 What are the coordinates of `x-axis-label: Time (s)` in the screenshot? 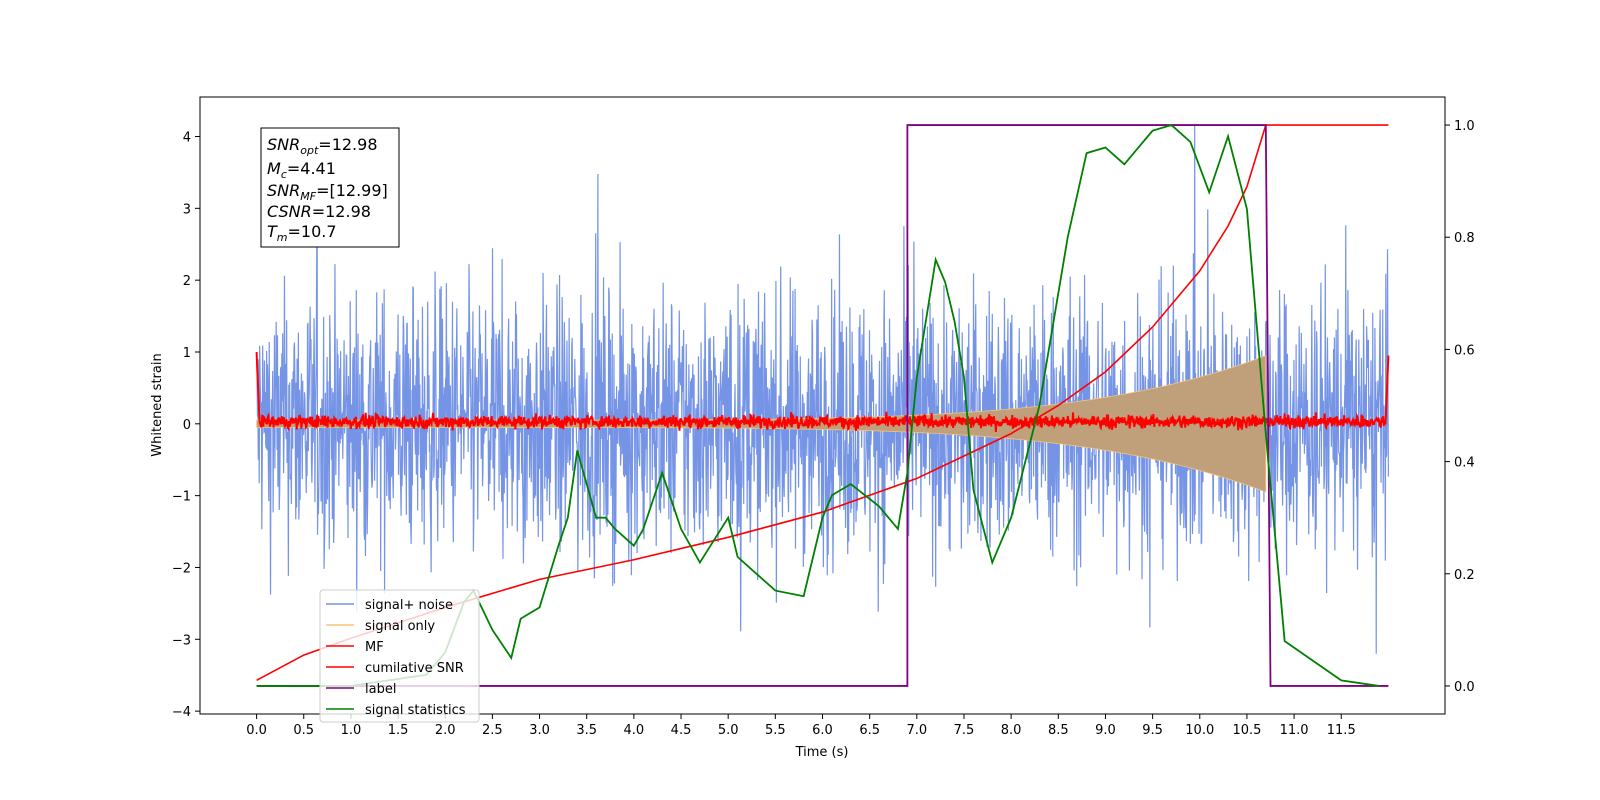 It's located at (822, 752).